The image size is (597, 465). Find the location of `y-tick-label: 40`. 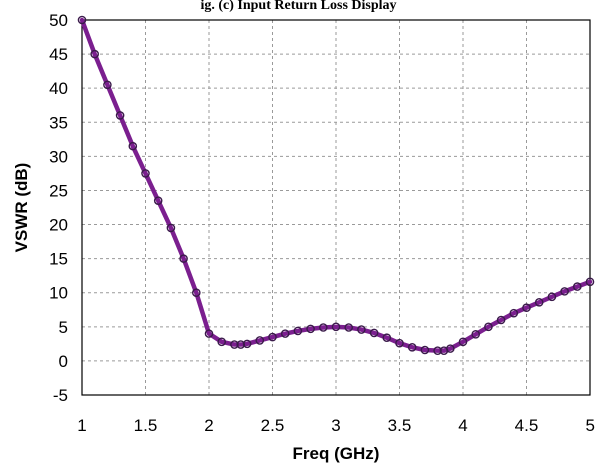

y-tick-label: 40 is located at coordinates (58, 88).